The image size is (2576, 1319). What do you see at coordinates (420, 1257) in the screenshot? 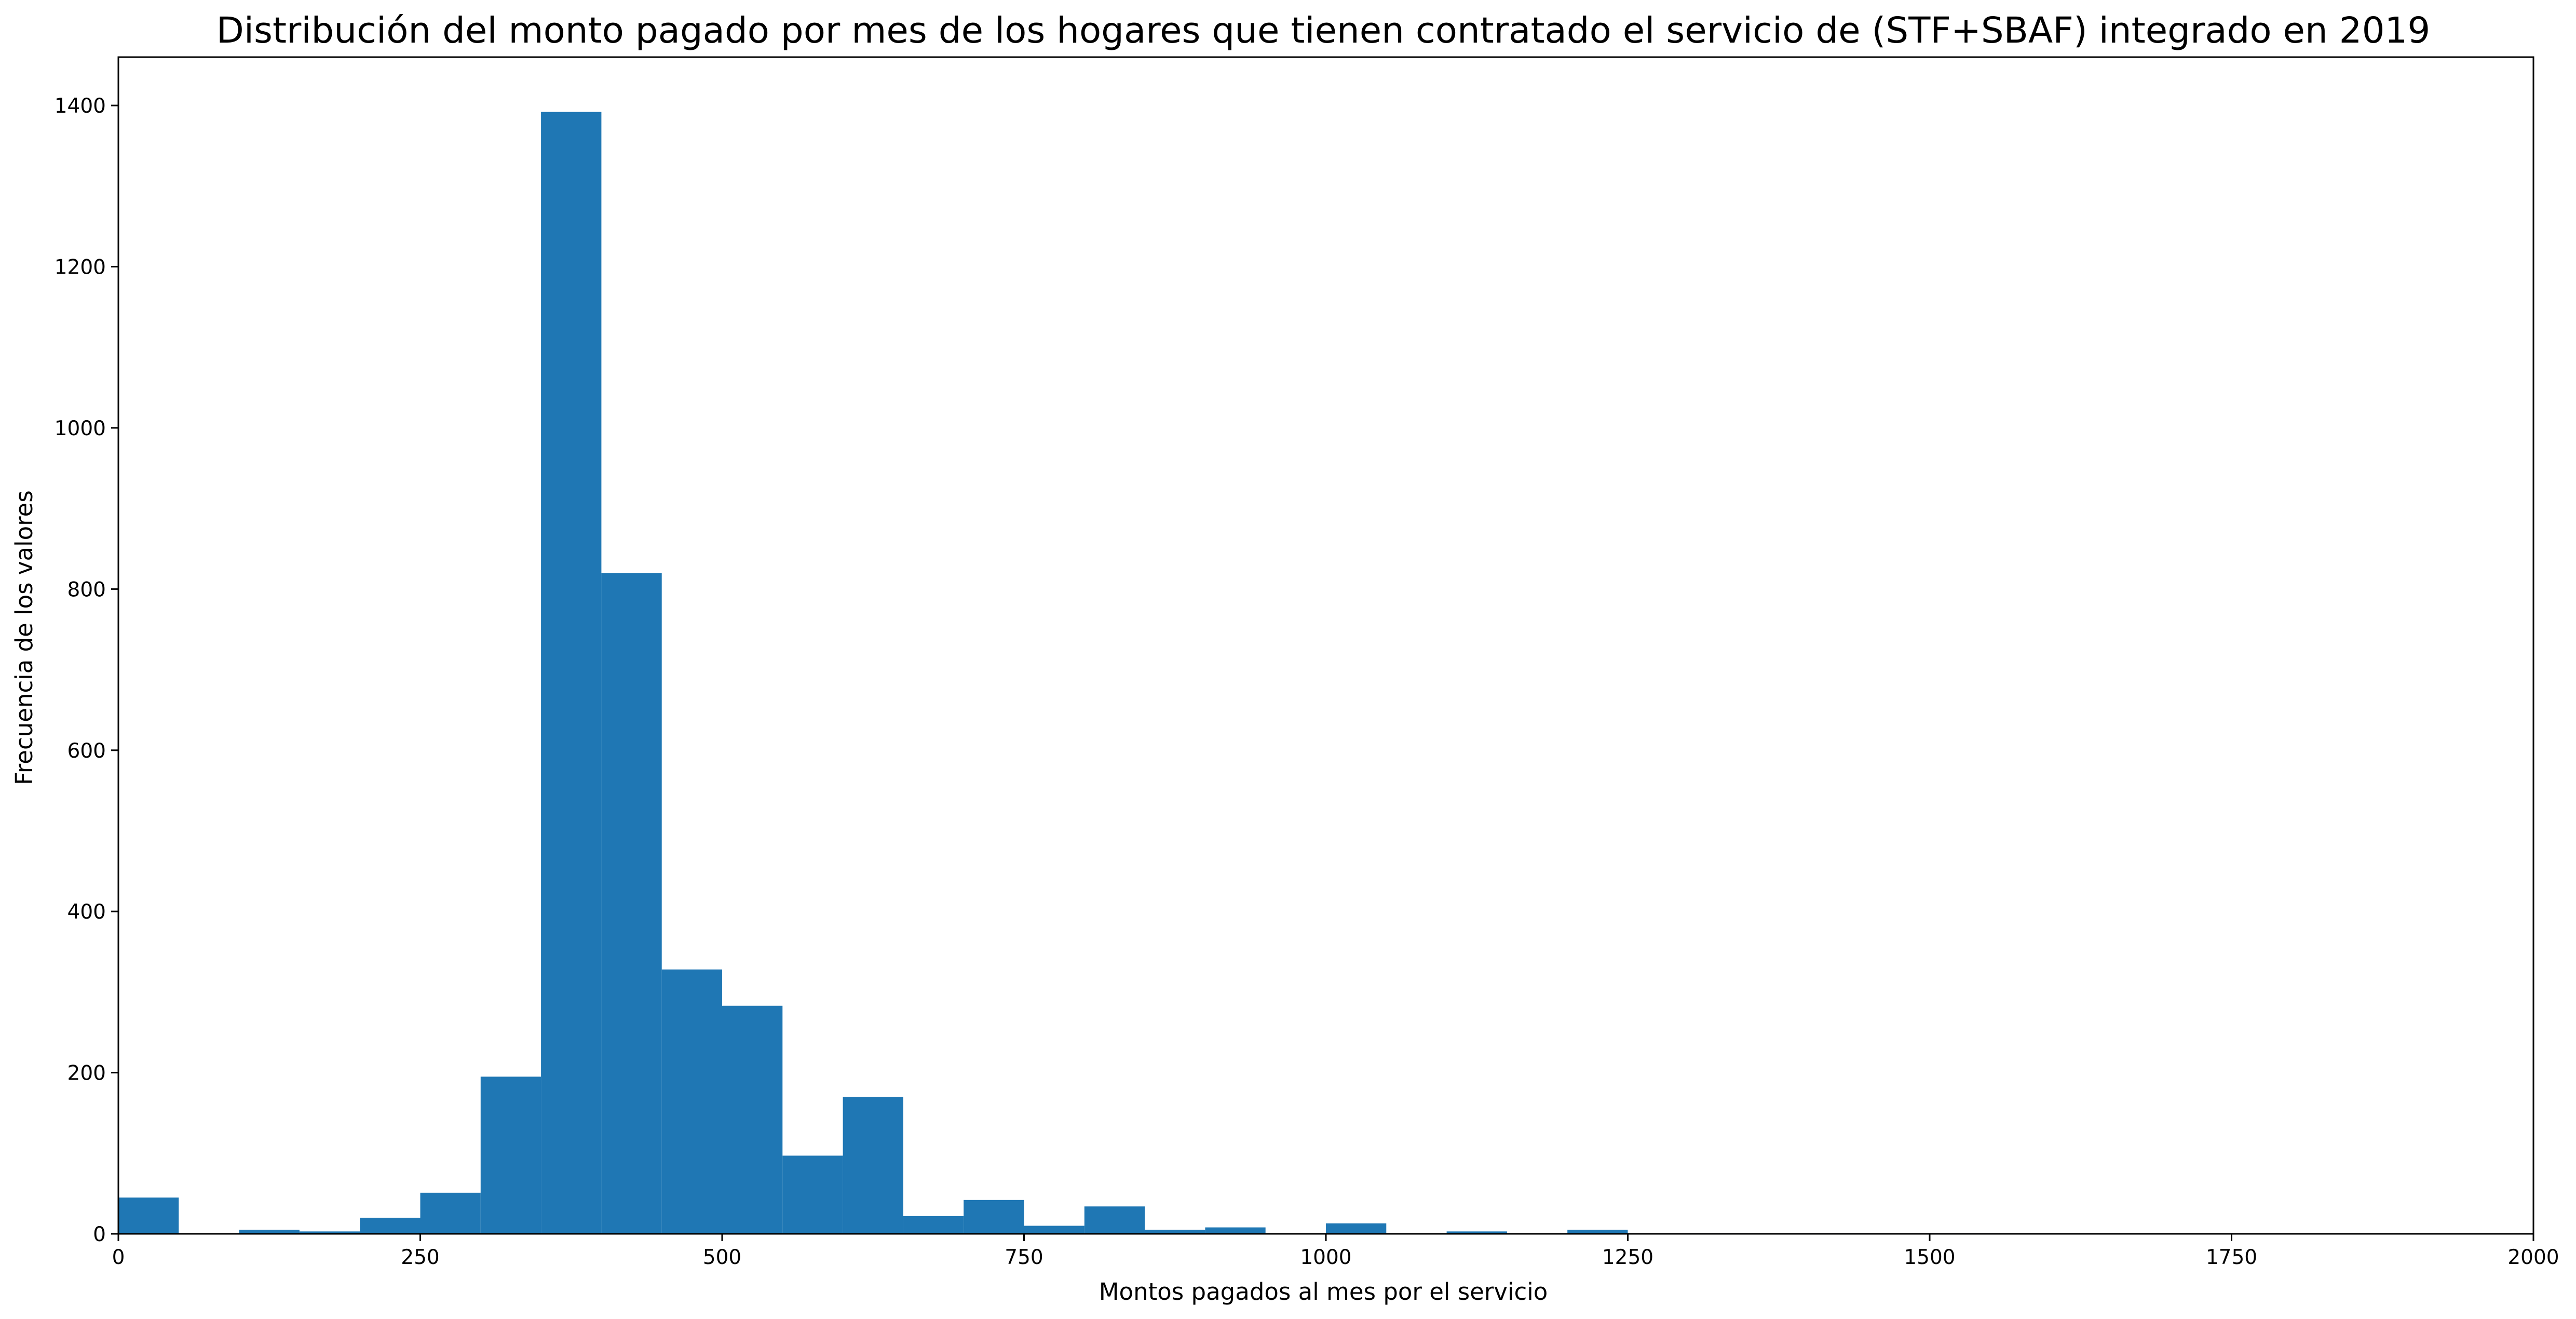
I see `x-tick-label: 250` at bounding box center [420, 1257].